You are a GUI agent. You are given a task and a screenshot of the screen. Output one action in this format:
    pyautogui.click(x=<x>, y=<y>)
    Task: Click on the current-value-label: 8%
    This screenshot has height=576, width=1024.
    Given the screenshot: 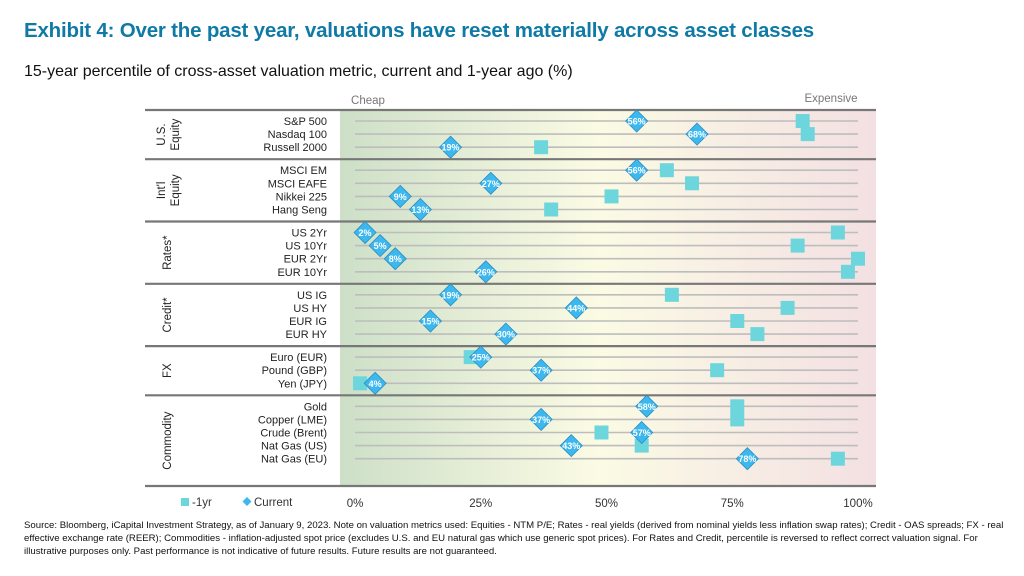 What is the action you would take?
    pyautogui.click(x=395, y=259)
    